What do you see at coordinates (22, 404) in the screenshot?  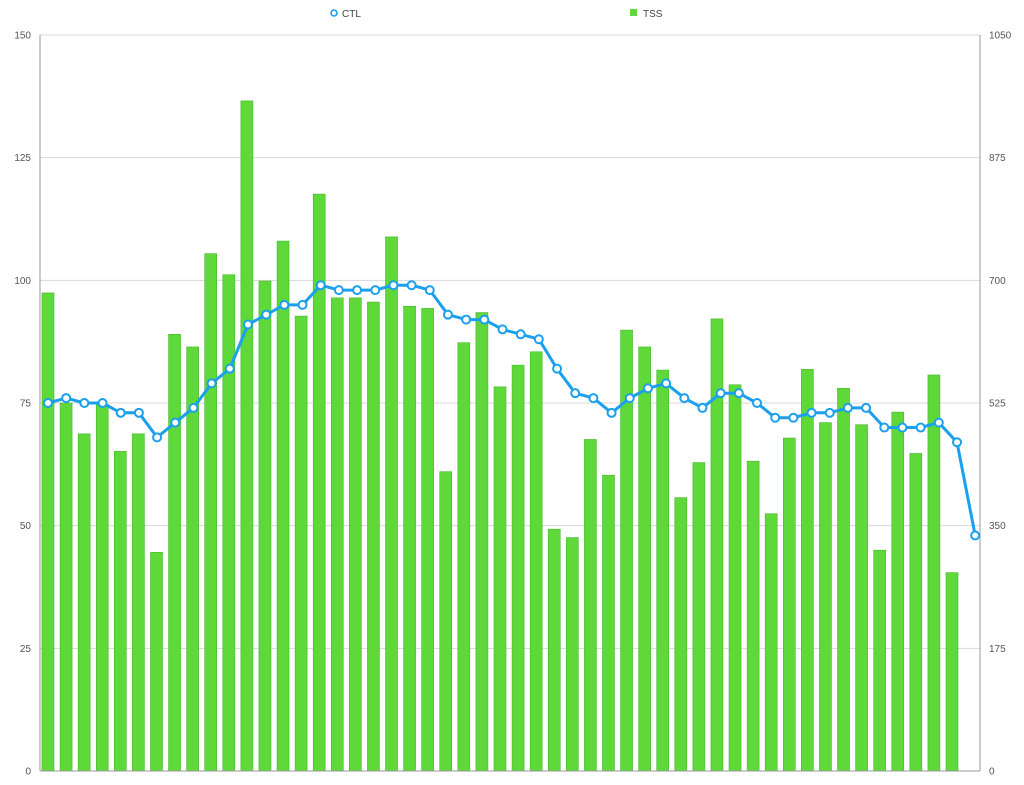 I see `left-axis-ticks: 0 25 50 75 100 125 150` at bounding box center [22, 404].